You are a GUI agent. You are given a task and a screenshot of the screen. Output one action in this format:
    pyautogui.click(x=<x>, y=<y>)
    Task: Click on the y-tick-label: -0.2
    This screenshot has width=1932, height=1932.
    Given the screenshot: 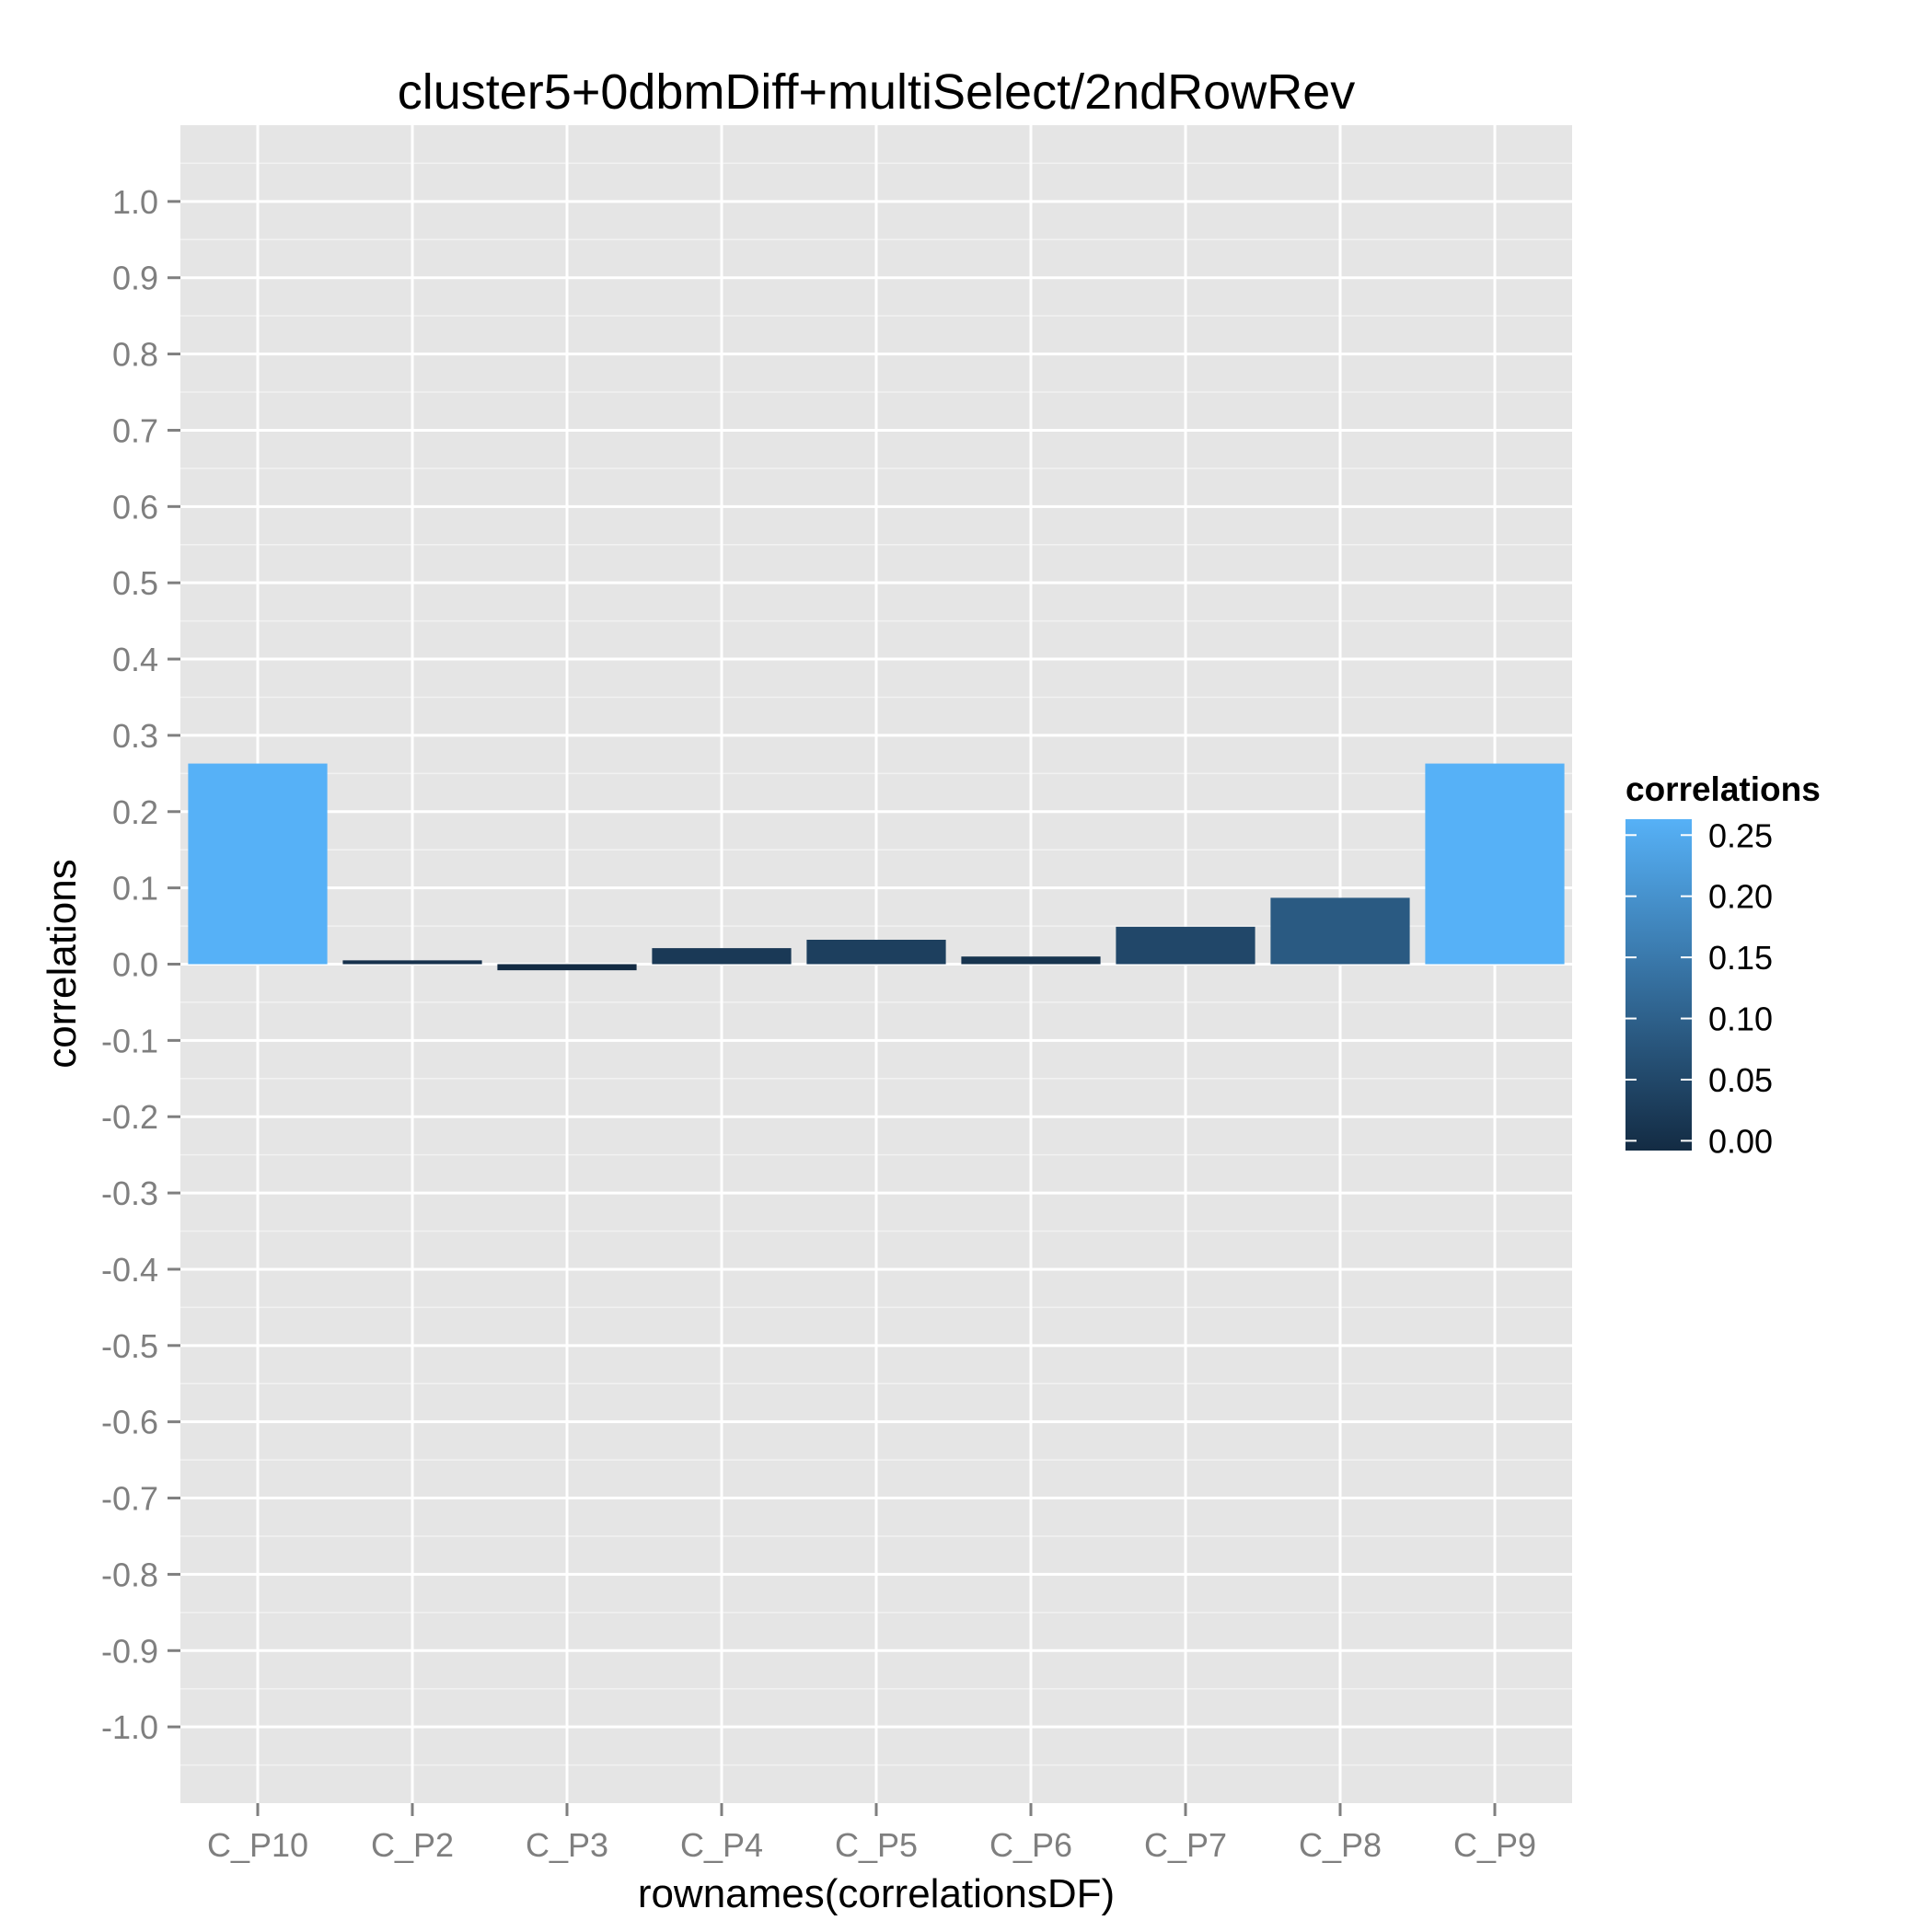 What is the action you would take?
    pyautogui.click(x=129, y=1117)
    